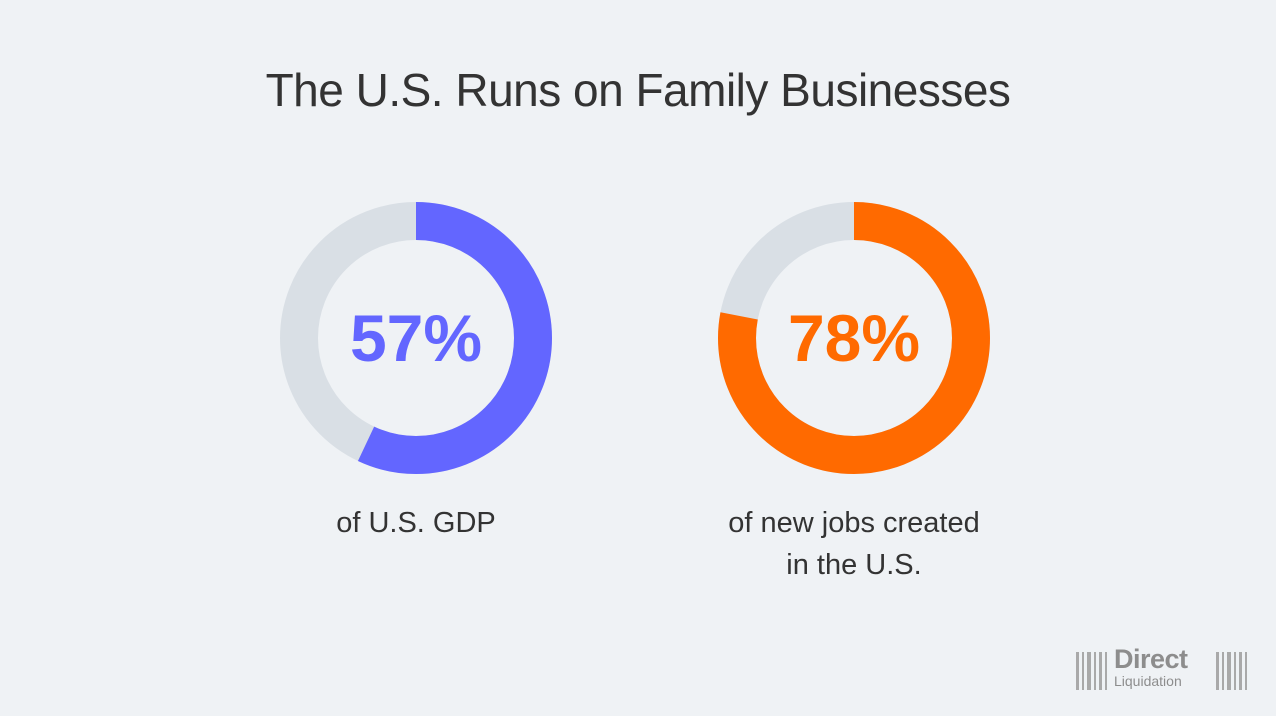  Describe the element at coordinates (854, 565) in the screenshot. I see `jobs-caption-line-2: in the U.S.` at that location.